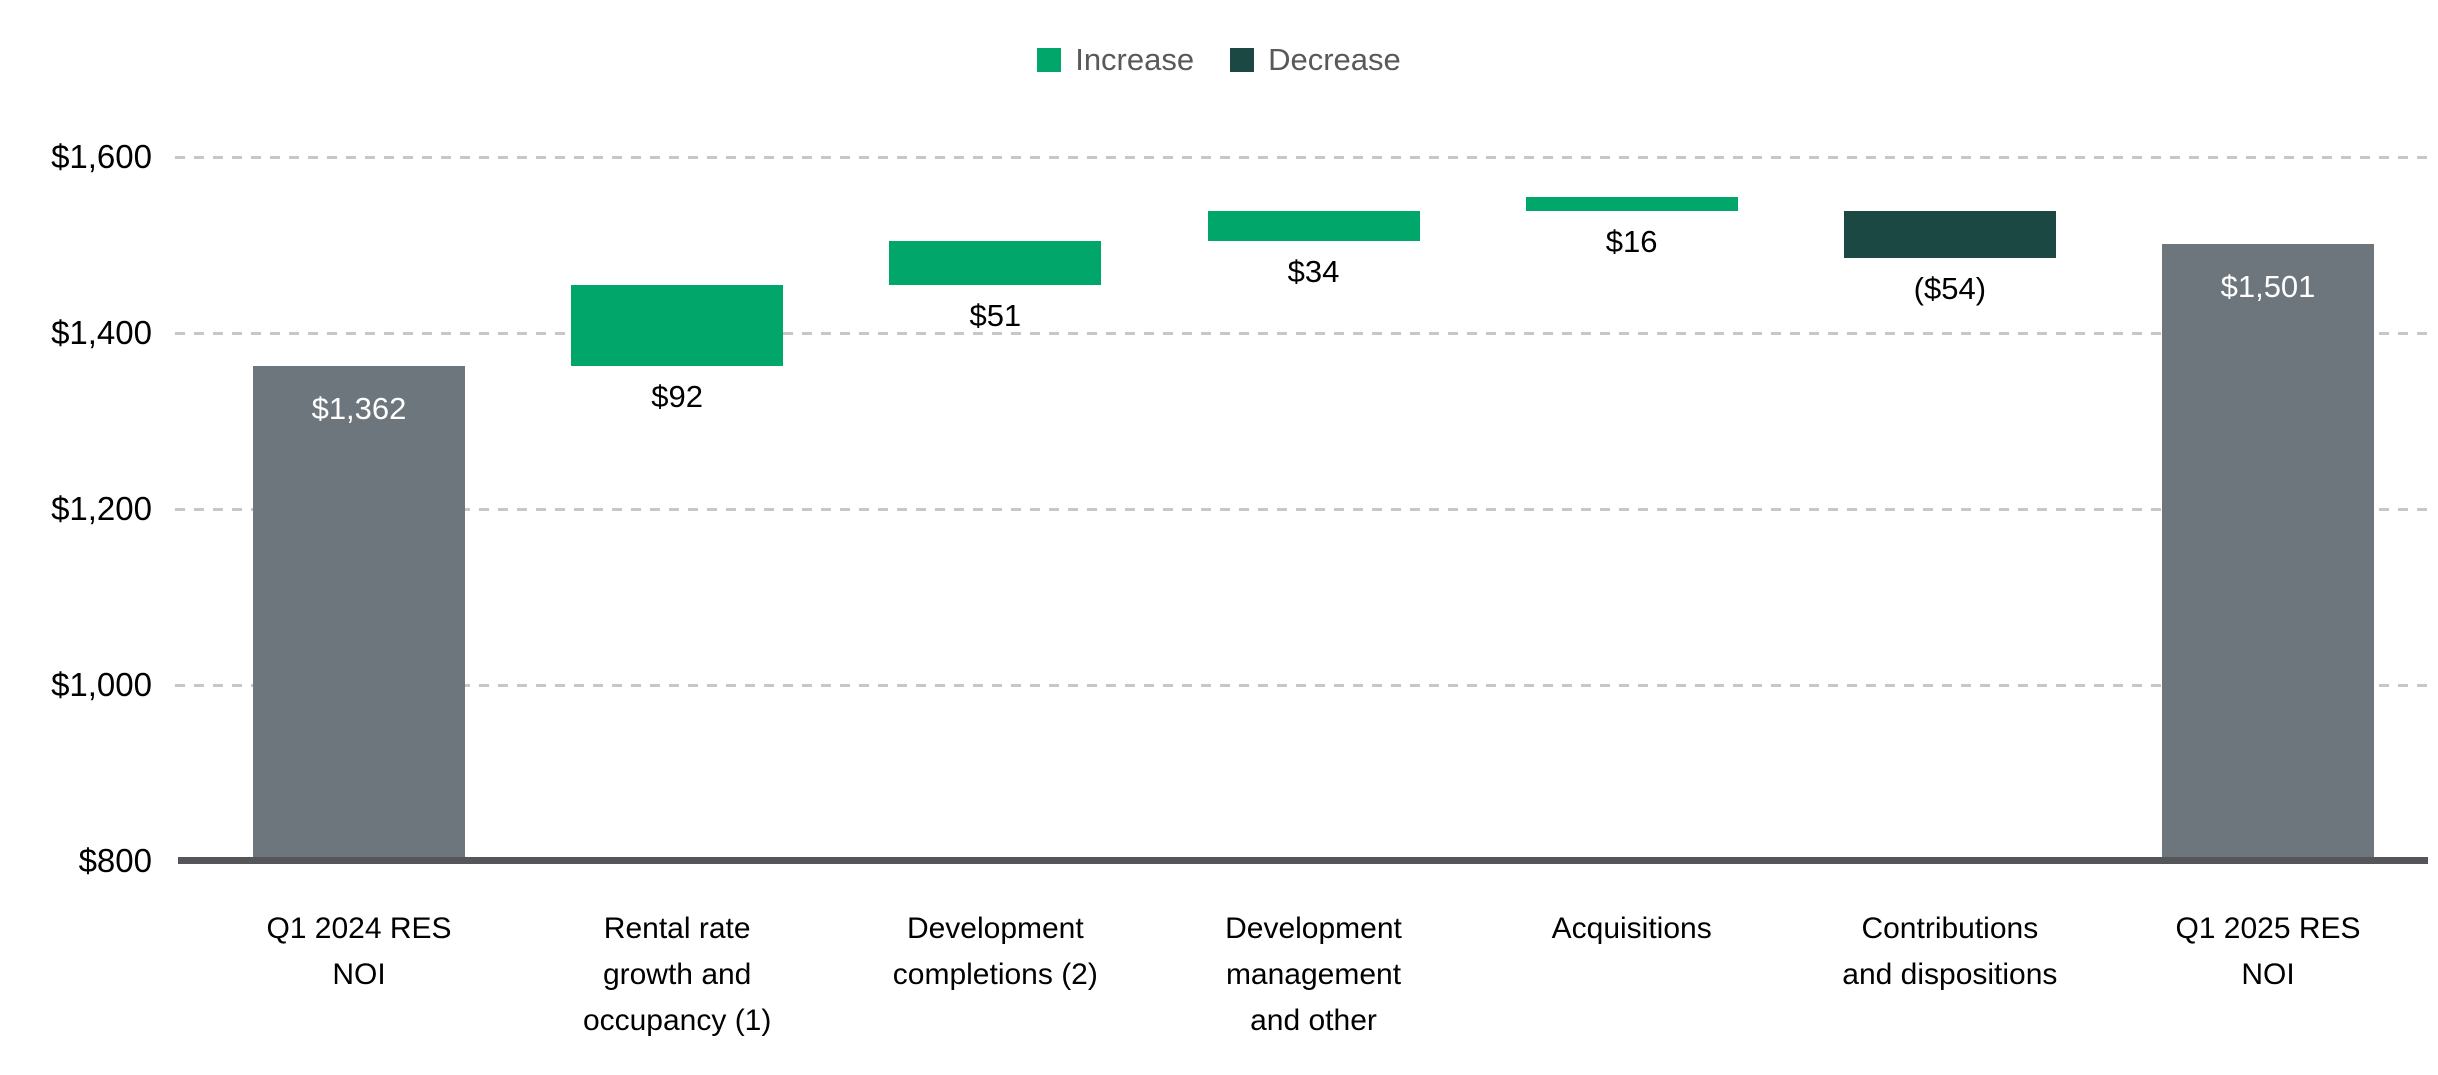 The image size is (2438, 1075). What do you see at coordinates (1313, 974) in the screenshot?
I see `x-axis-category-label: Development management and other` at bounding box center [1313, 974].